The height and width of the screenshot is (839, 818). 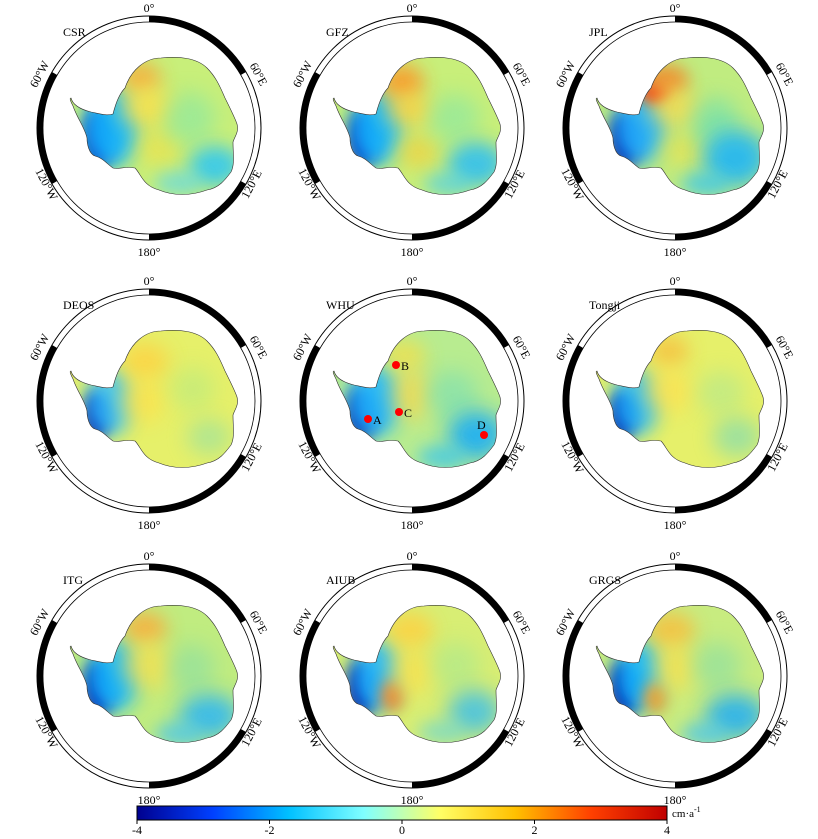 What do you see at coordinates (402, 813) in the screenshot?
I see `colorbar-gradient` at bounding box center [402, 813].